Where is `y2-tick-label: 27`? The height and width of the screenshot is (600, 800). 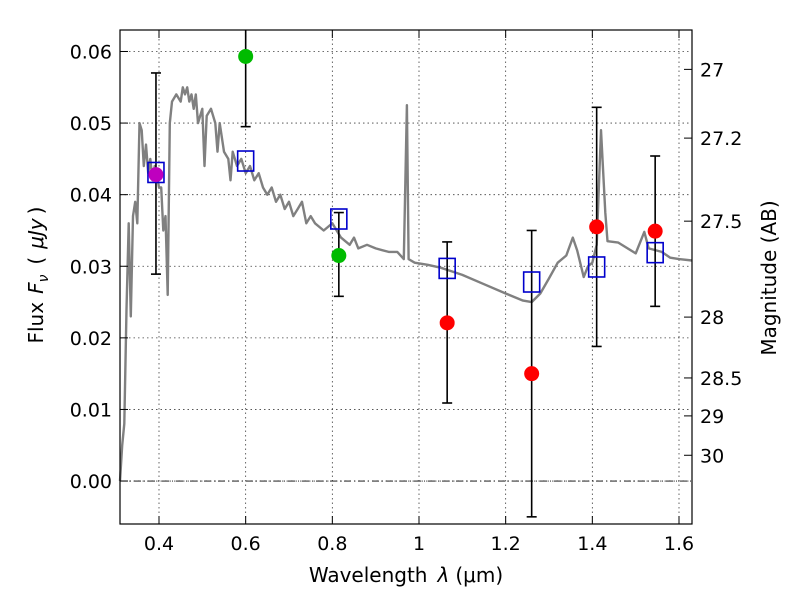 y2-tick-label: 27 is located at coordinates (712, 70).